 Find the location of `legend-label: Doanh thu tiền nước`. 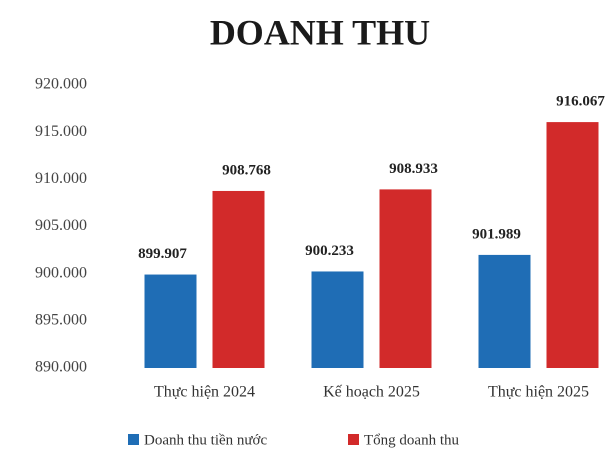

legend-label: Doanh thu tiền nước is located at coordinates (205, 440).